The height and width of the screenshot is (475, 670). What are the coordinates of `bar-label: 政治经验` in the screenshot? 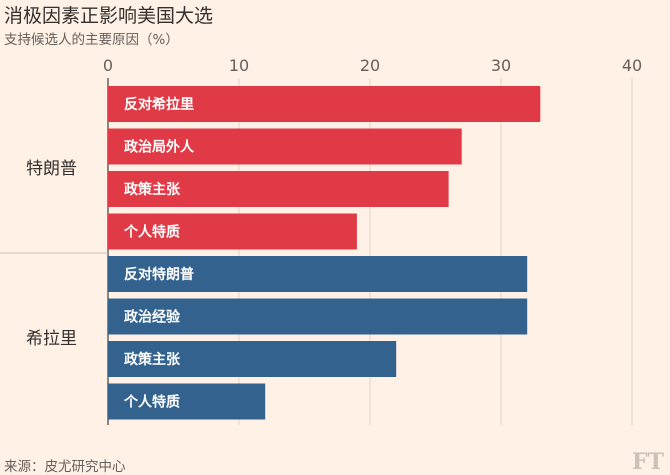 It's located at (152, 317).